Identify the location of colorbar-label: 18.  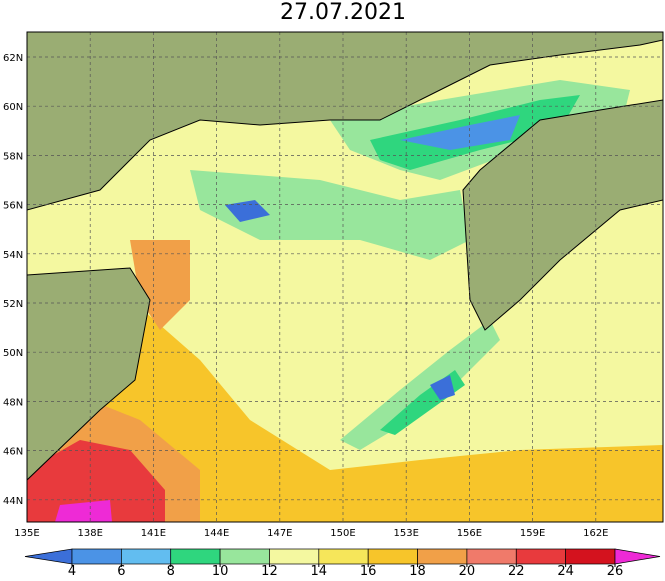
(417, 570).